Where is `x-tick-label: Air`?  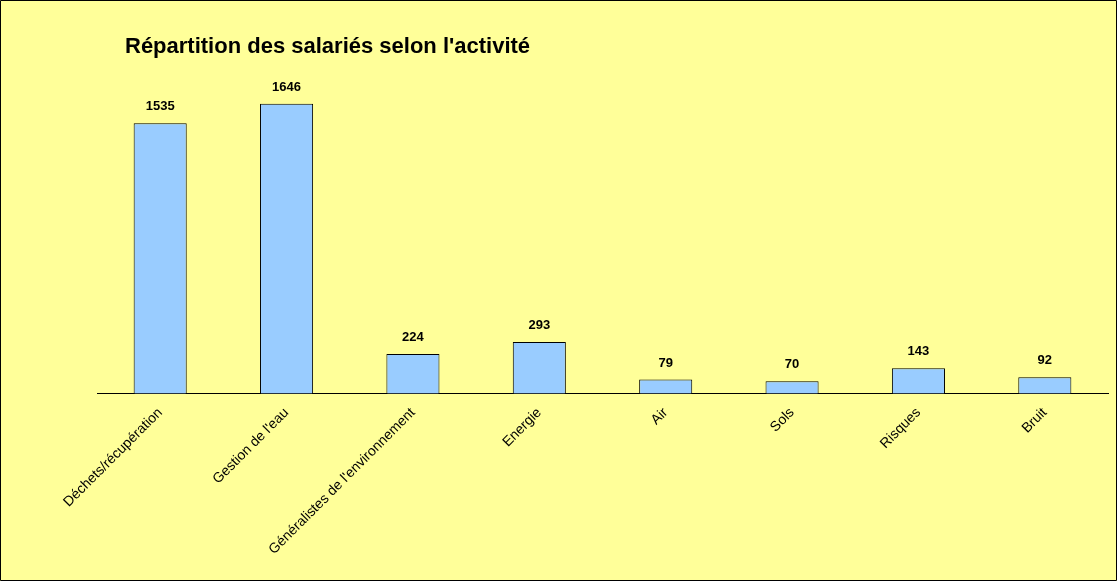
x-tick-label: Air is located at coordinates (659, 415).